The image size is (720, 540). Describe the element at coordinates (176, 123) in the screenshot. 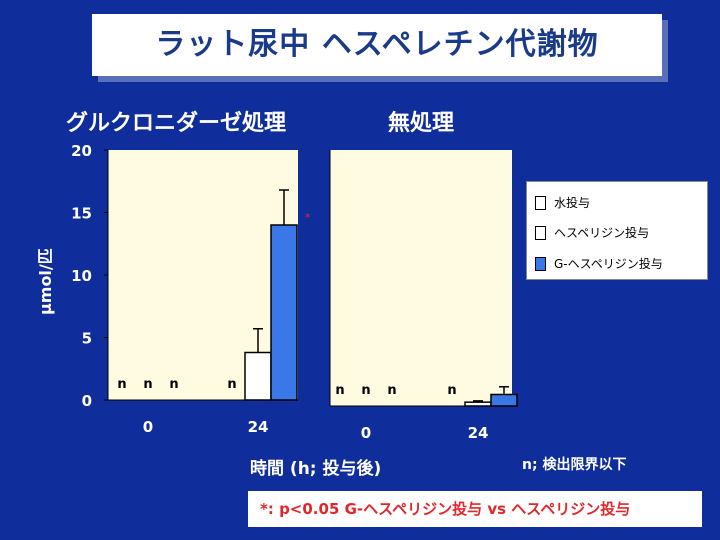

I see `panel-title-left: グルクロニダーゼ処理` at that location.